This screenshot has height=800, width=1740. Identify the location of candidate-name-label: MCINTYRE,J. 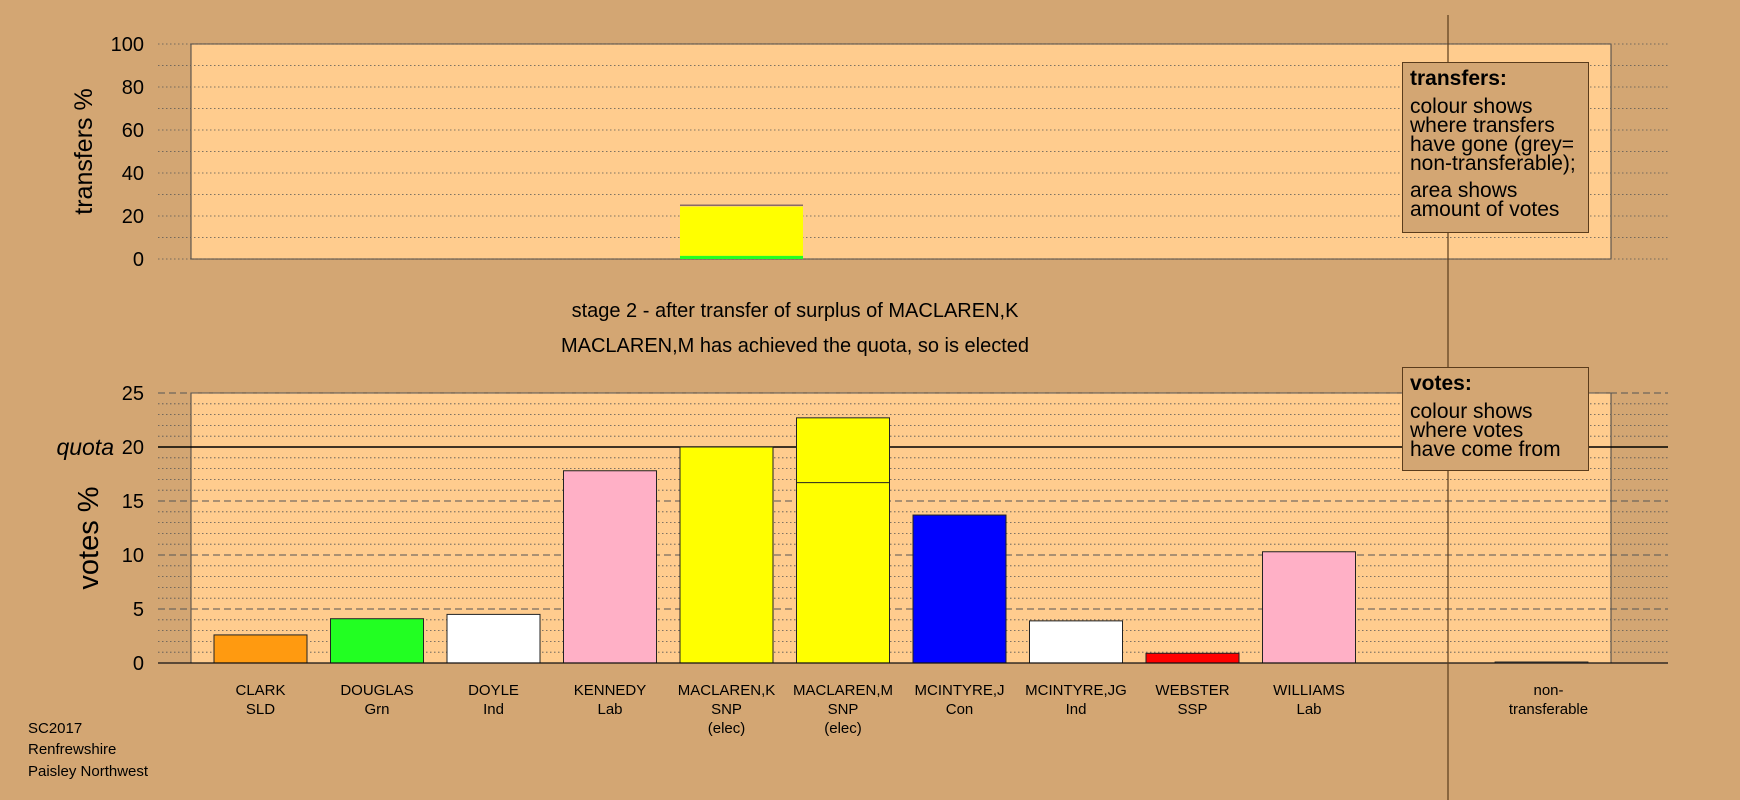
(960, 690).